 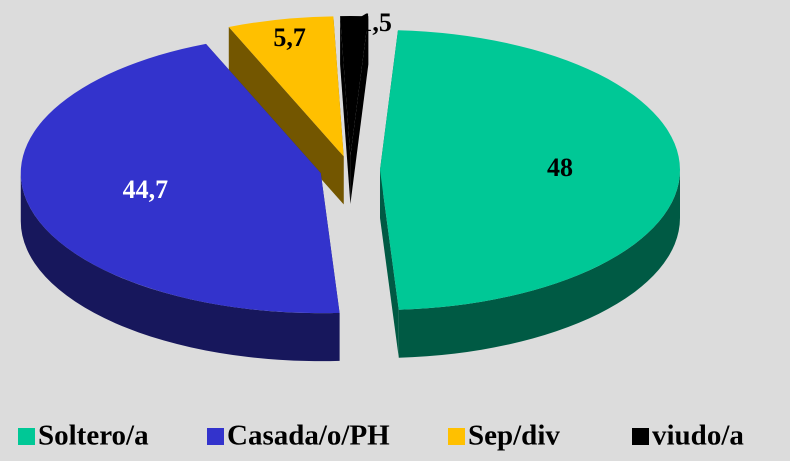 What do you see at coordinates (375, 22) in the screenshot?
I see `data-label: 1,5` at bounding box center [375, 22].